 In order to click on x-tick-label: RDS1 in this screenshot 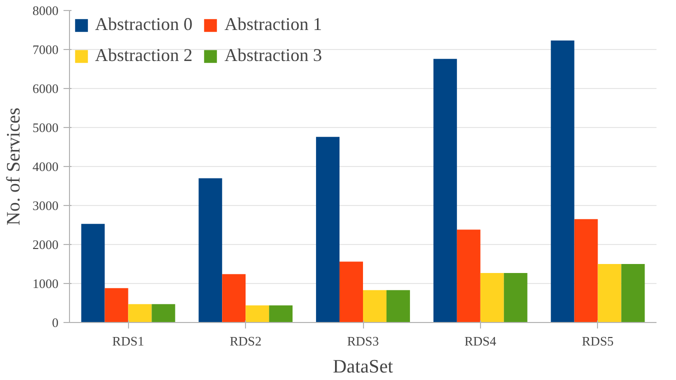, I will do `click(128, 341)`.